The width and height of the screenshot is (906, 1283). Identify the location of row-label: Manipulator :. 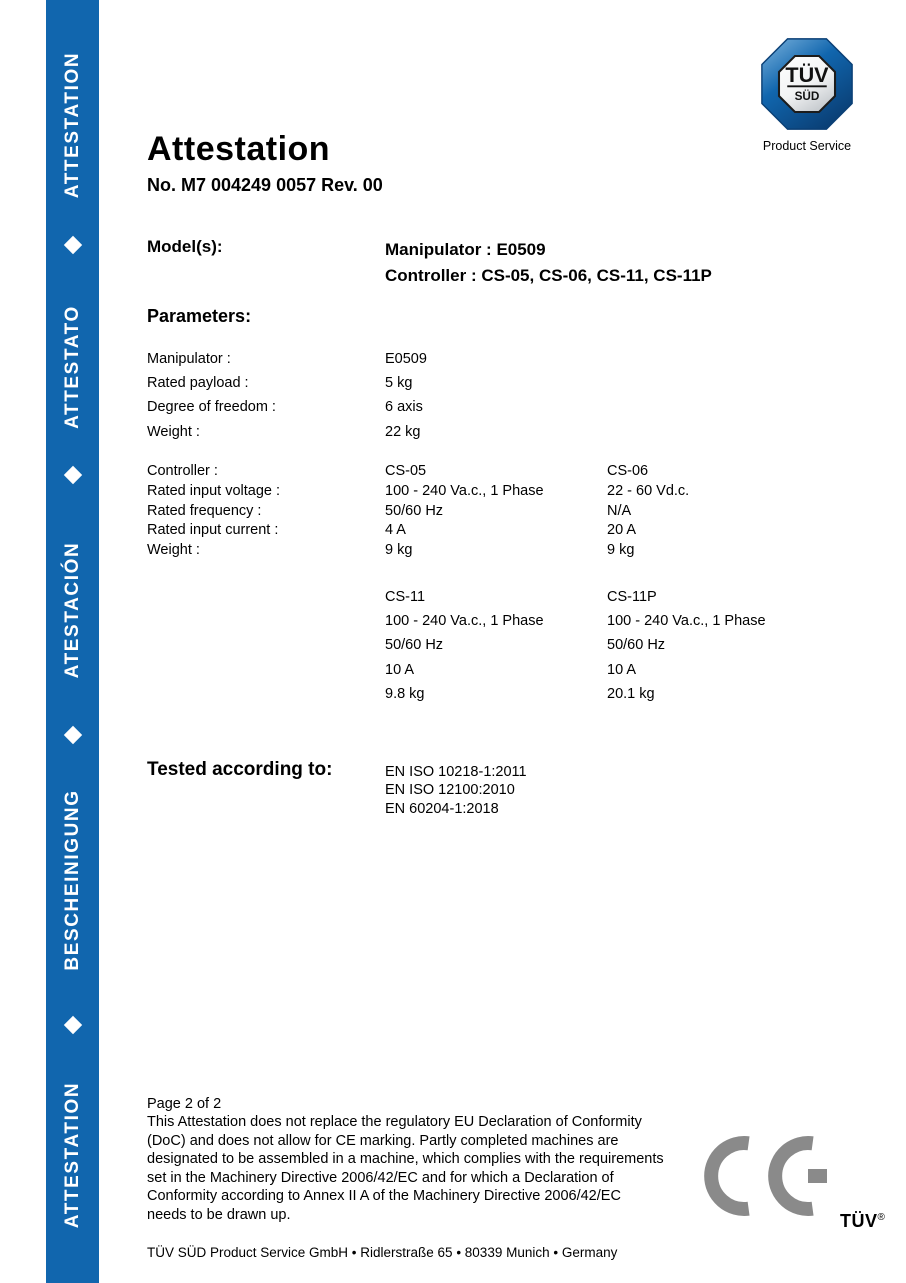
(189, 359).